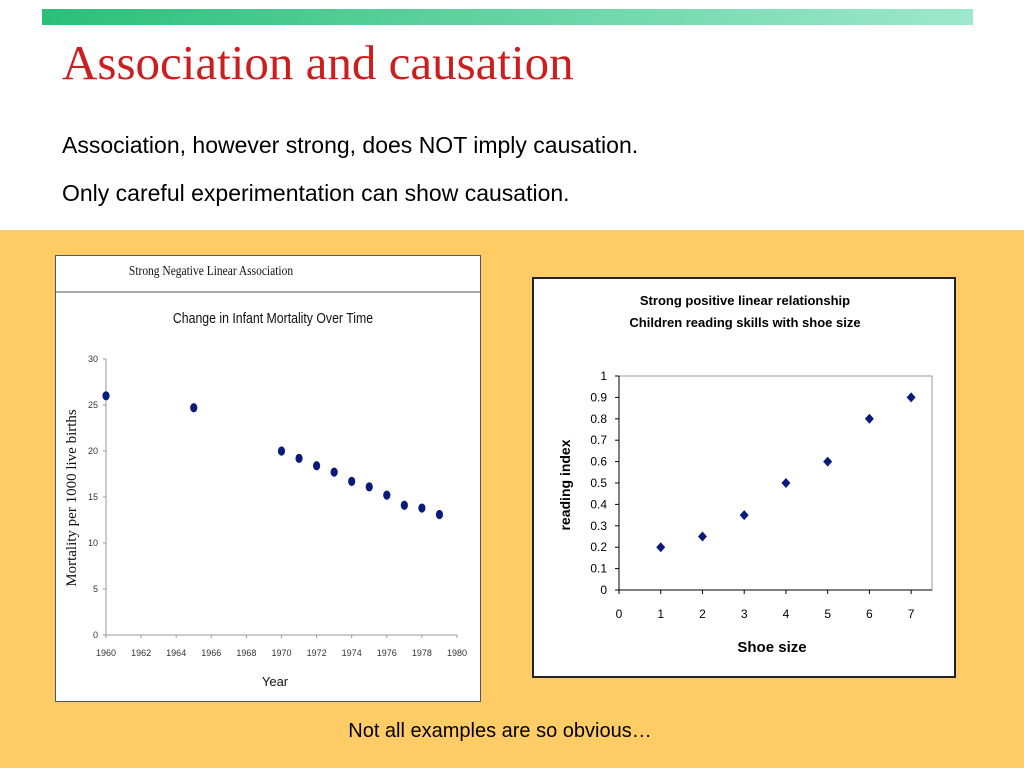 This screenshot has width=1024, height=768. What do you see at coordinates (565, 484) in the screenshot?
I see `y-axis-title: reading index` at bounding box center [565, 484].